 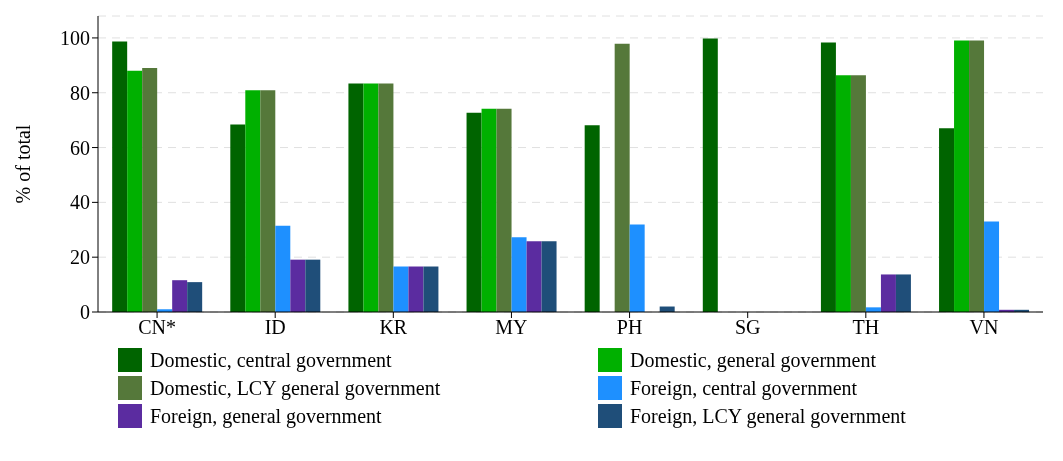 What do you see at coordinates (23, 164) in the screenshot?
I see `y-axis-title: % of total` at bounding box center [23, 164].